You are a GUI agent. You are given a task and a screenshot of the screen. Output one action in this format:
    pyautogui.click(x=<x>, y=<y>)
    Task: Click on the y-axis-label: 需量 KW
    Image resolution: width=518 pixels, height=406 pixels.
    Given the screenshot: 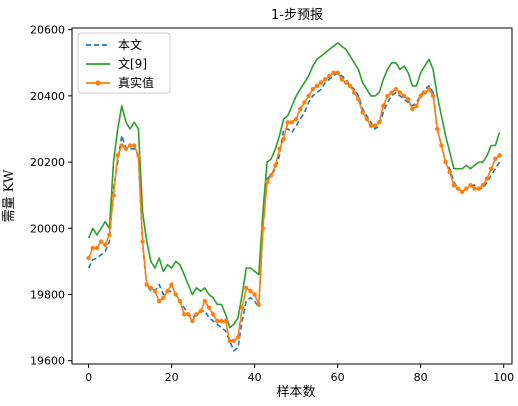 What is the action you would take?
    pyautogui.click(x=9, y=195)
    